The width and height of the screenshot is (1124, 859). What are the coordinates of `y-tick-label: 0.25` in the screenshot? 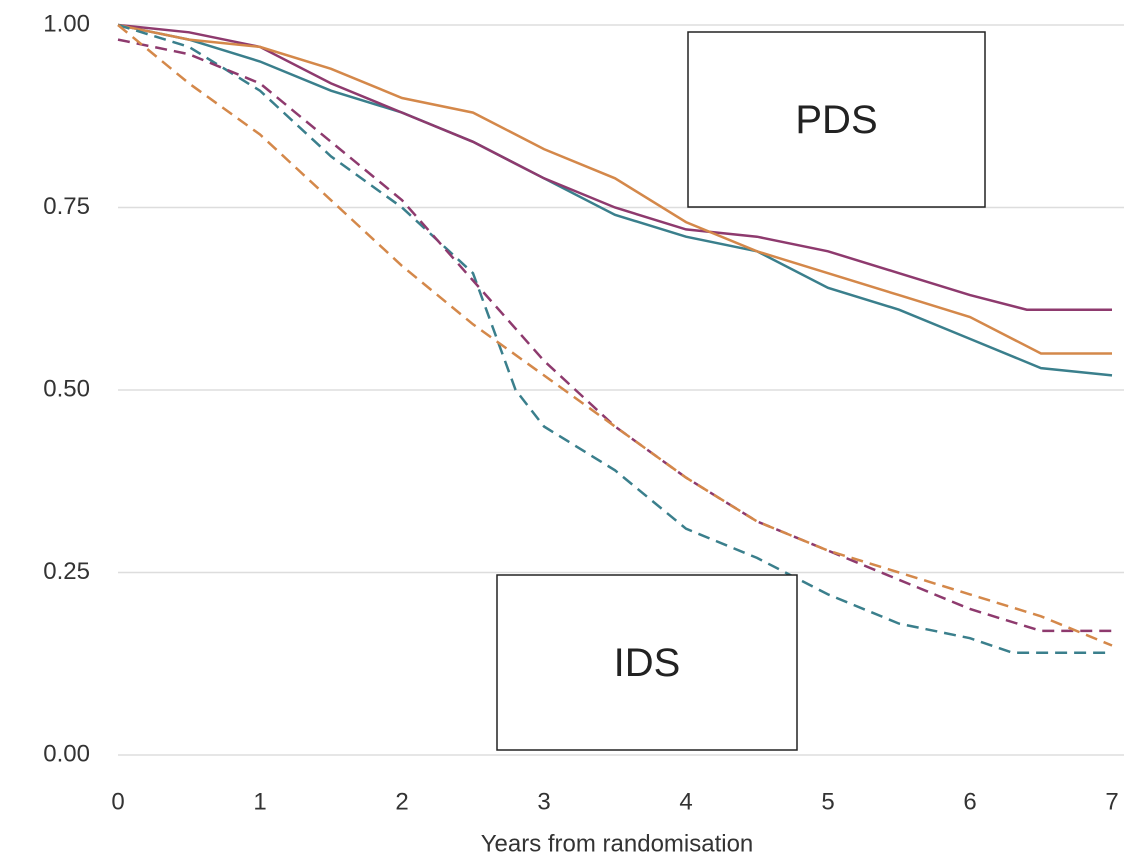 It's located at (66, 571).